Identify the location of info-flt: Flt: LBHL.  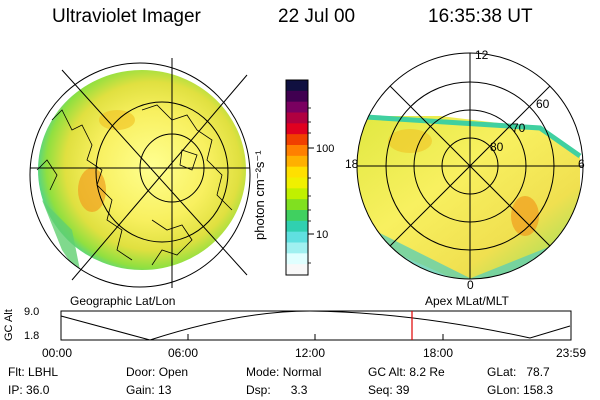
(33, 372).